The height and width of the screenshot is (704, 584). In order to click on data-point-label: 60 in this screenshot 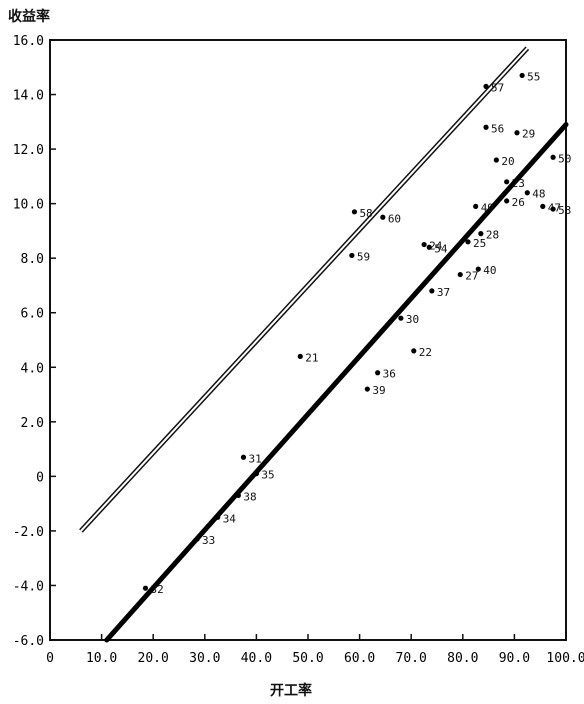, I will do `click(394, 218)`.